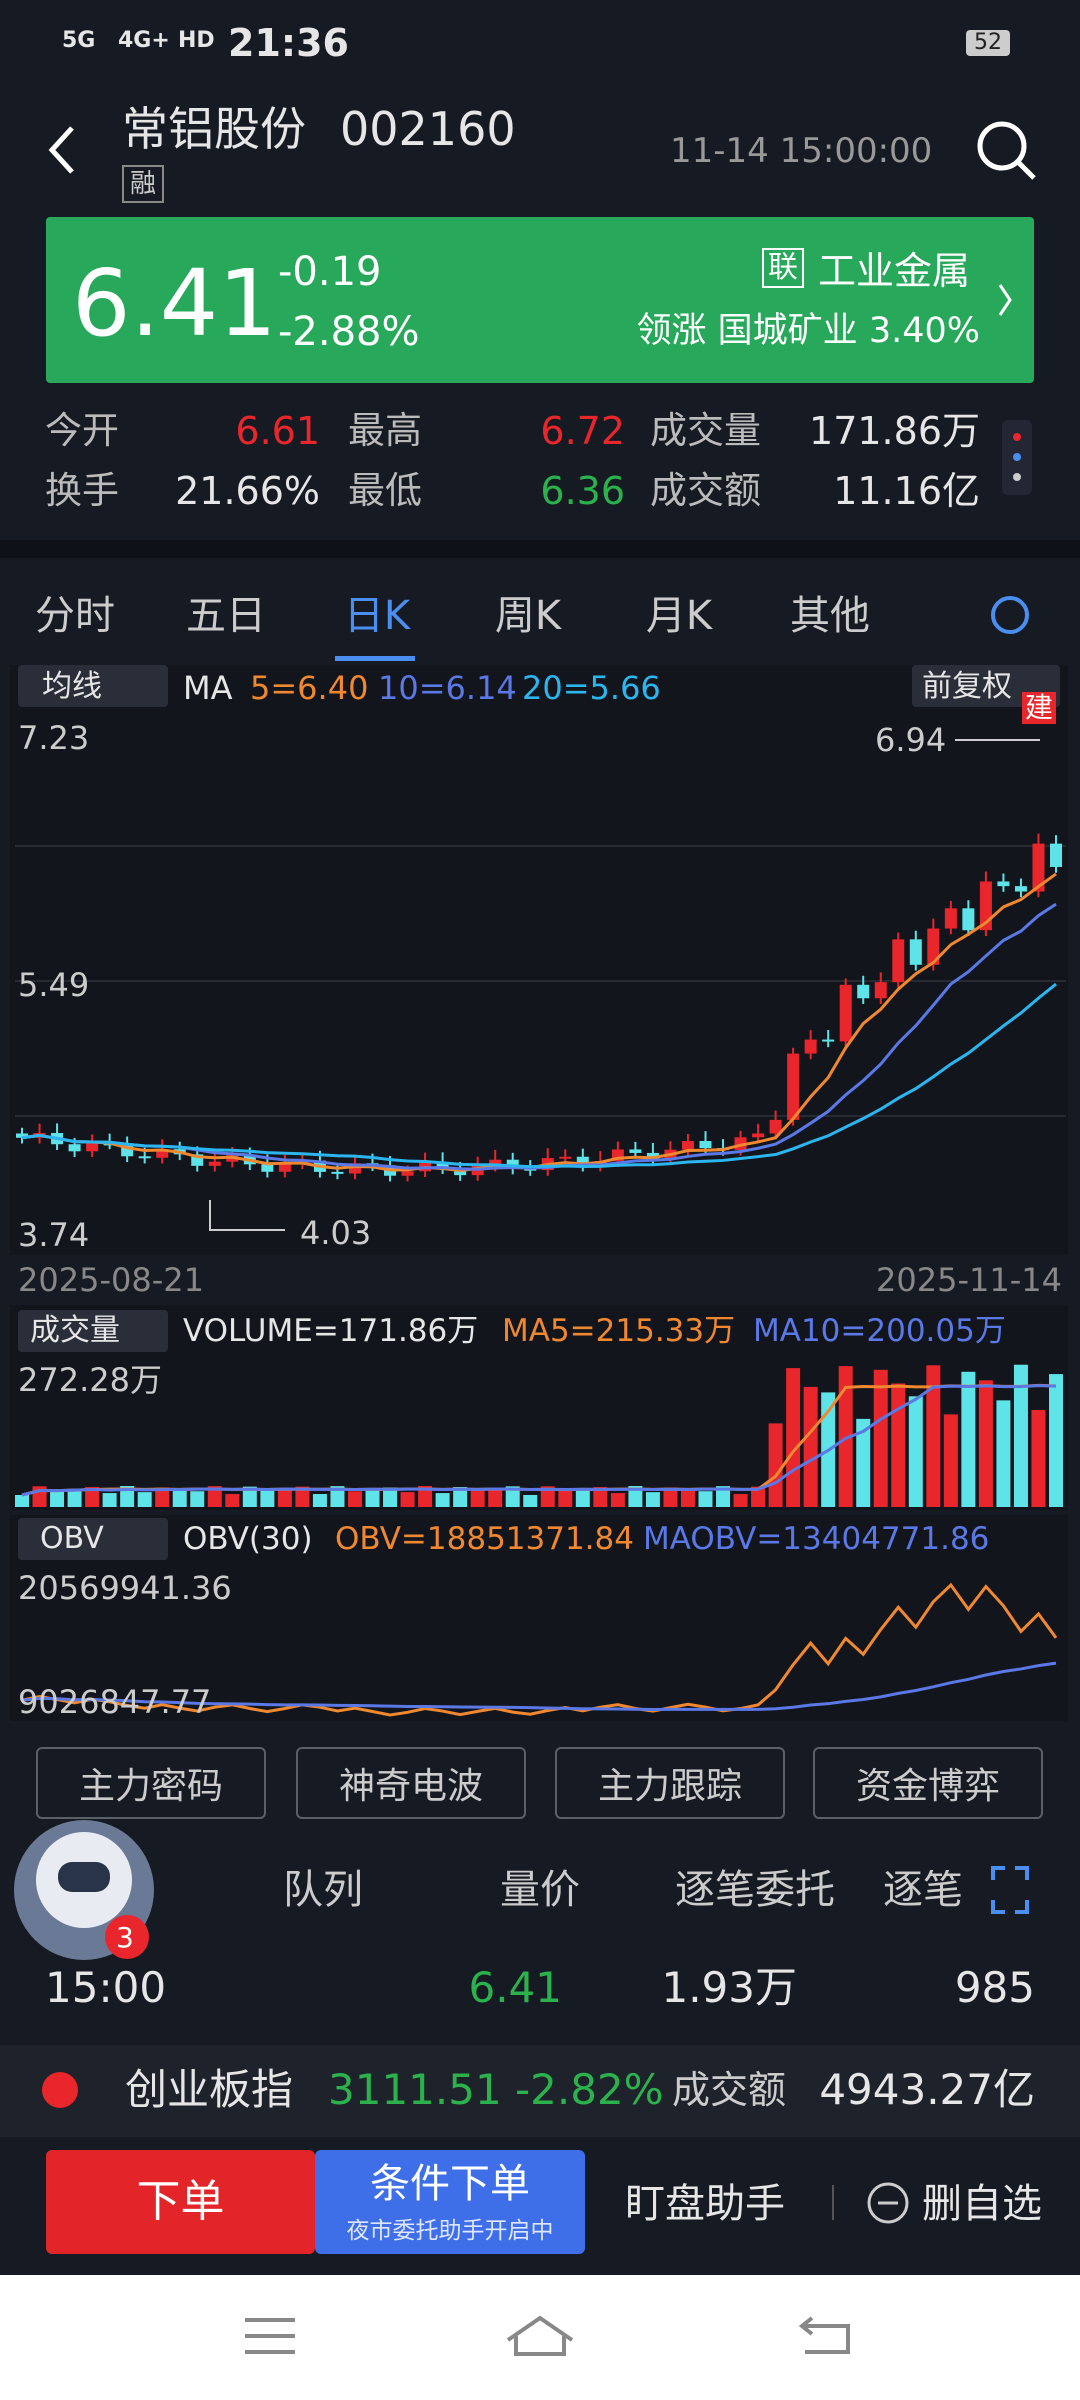 The height and width of the screenshot is (2400, 1080). What do you see at coordinates (411, 1783) in the screenshot?
I see `tool-button: 神奇电波` at bounding box center [411, 1783].